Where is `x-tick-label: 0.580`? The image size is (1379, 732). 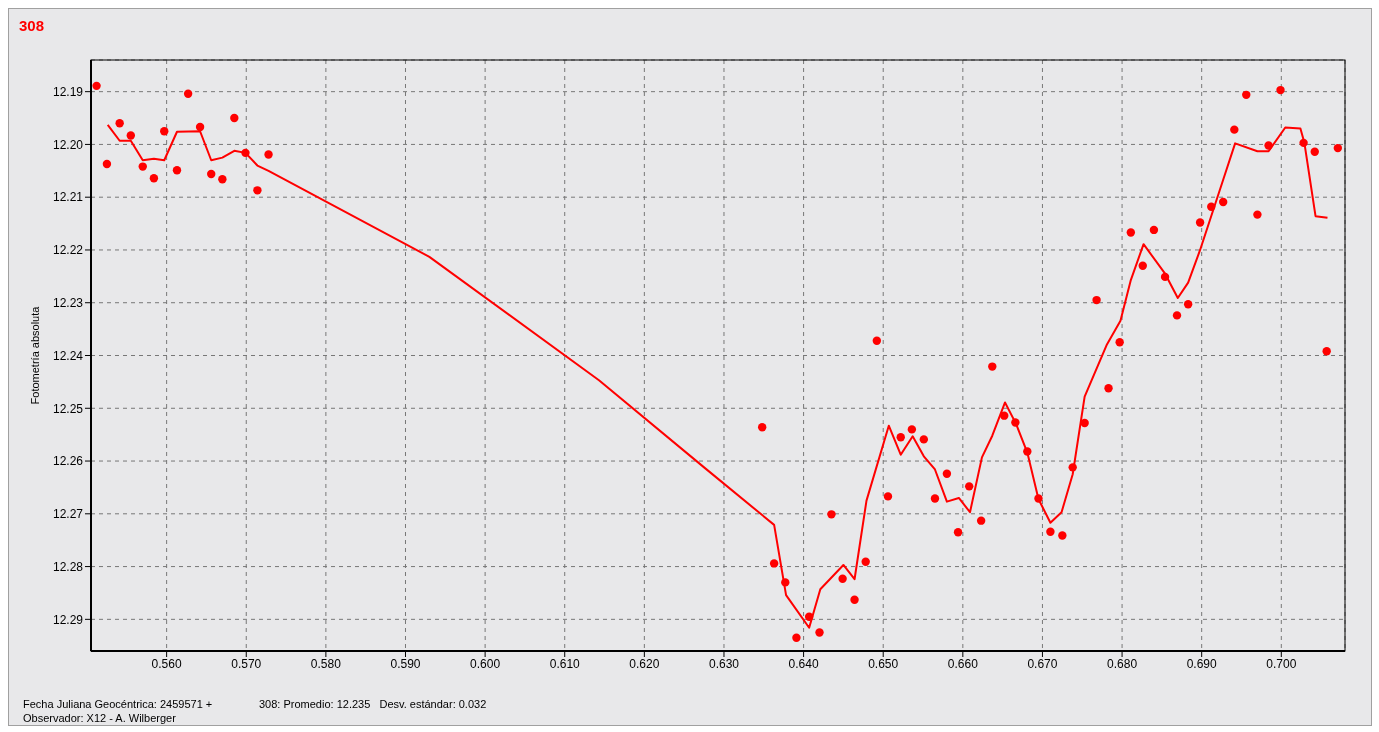
x-tick-label: 0.580 is located at coordinates (326, 663).